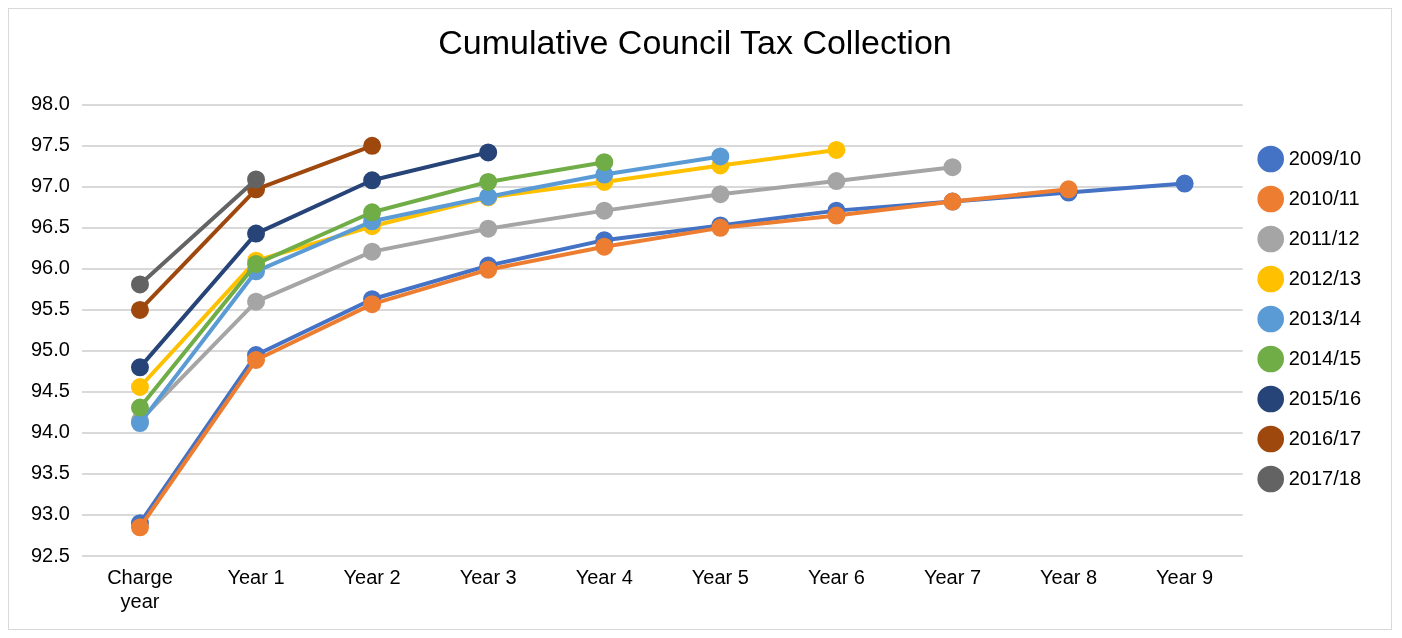 This screenshot has width=1402, height=638. Describe the element at coordinates (720, 576) in the screenshot. I see `x-tick-label: Year 5` at that location.